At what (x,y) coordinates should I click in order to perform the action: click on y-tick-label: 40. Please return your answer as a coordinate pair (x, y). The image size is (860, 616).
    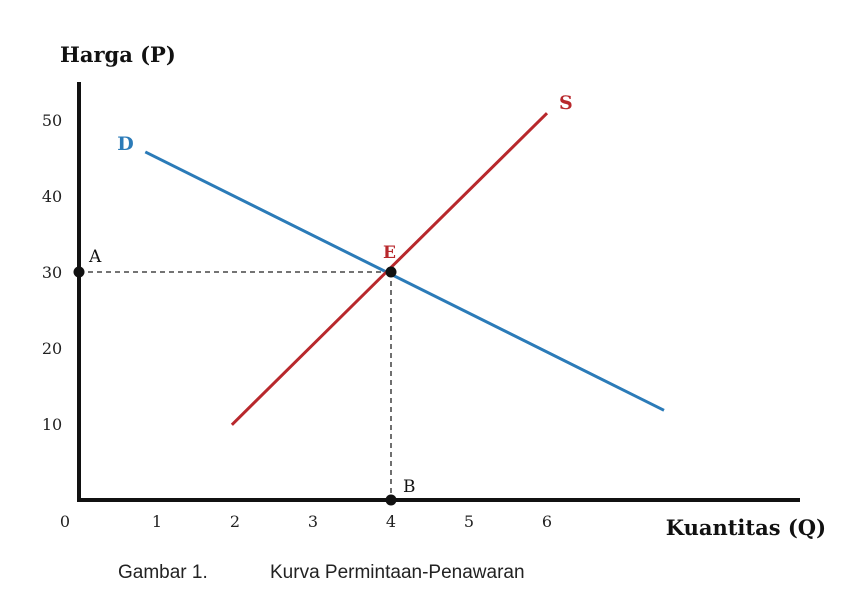
    Looking at the image, I should click on (52, 196).